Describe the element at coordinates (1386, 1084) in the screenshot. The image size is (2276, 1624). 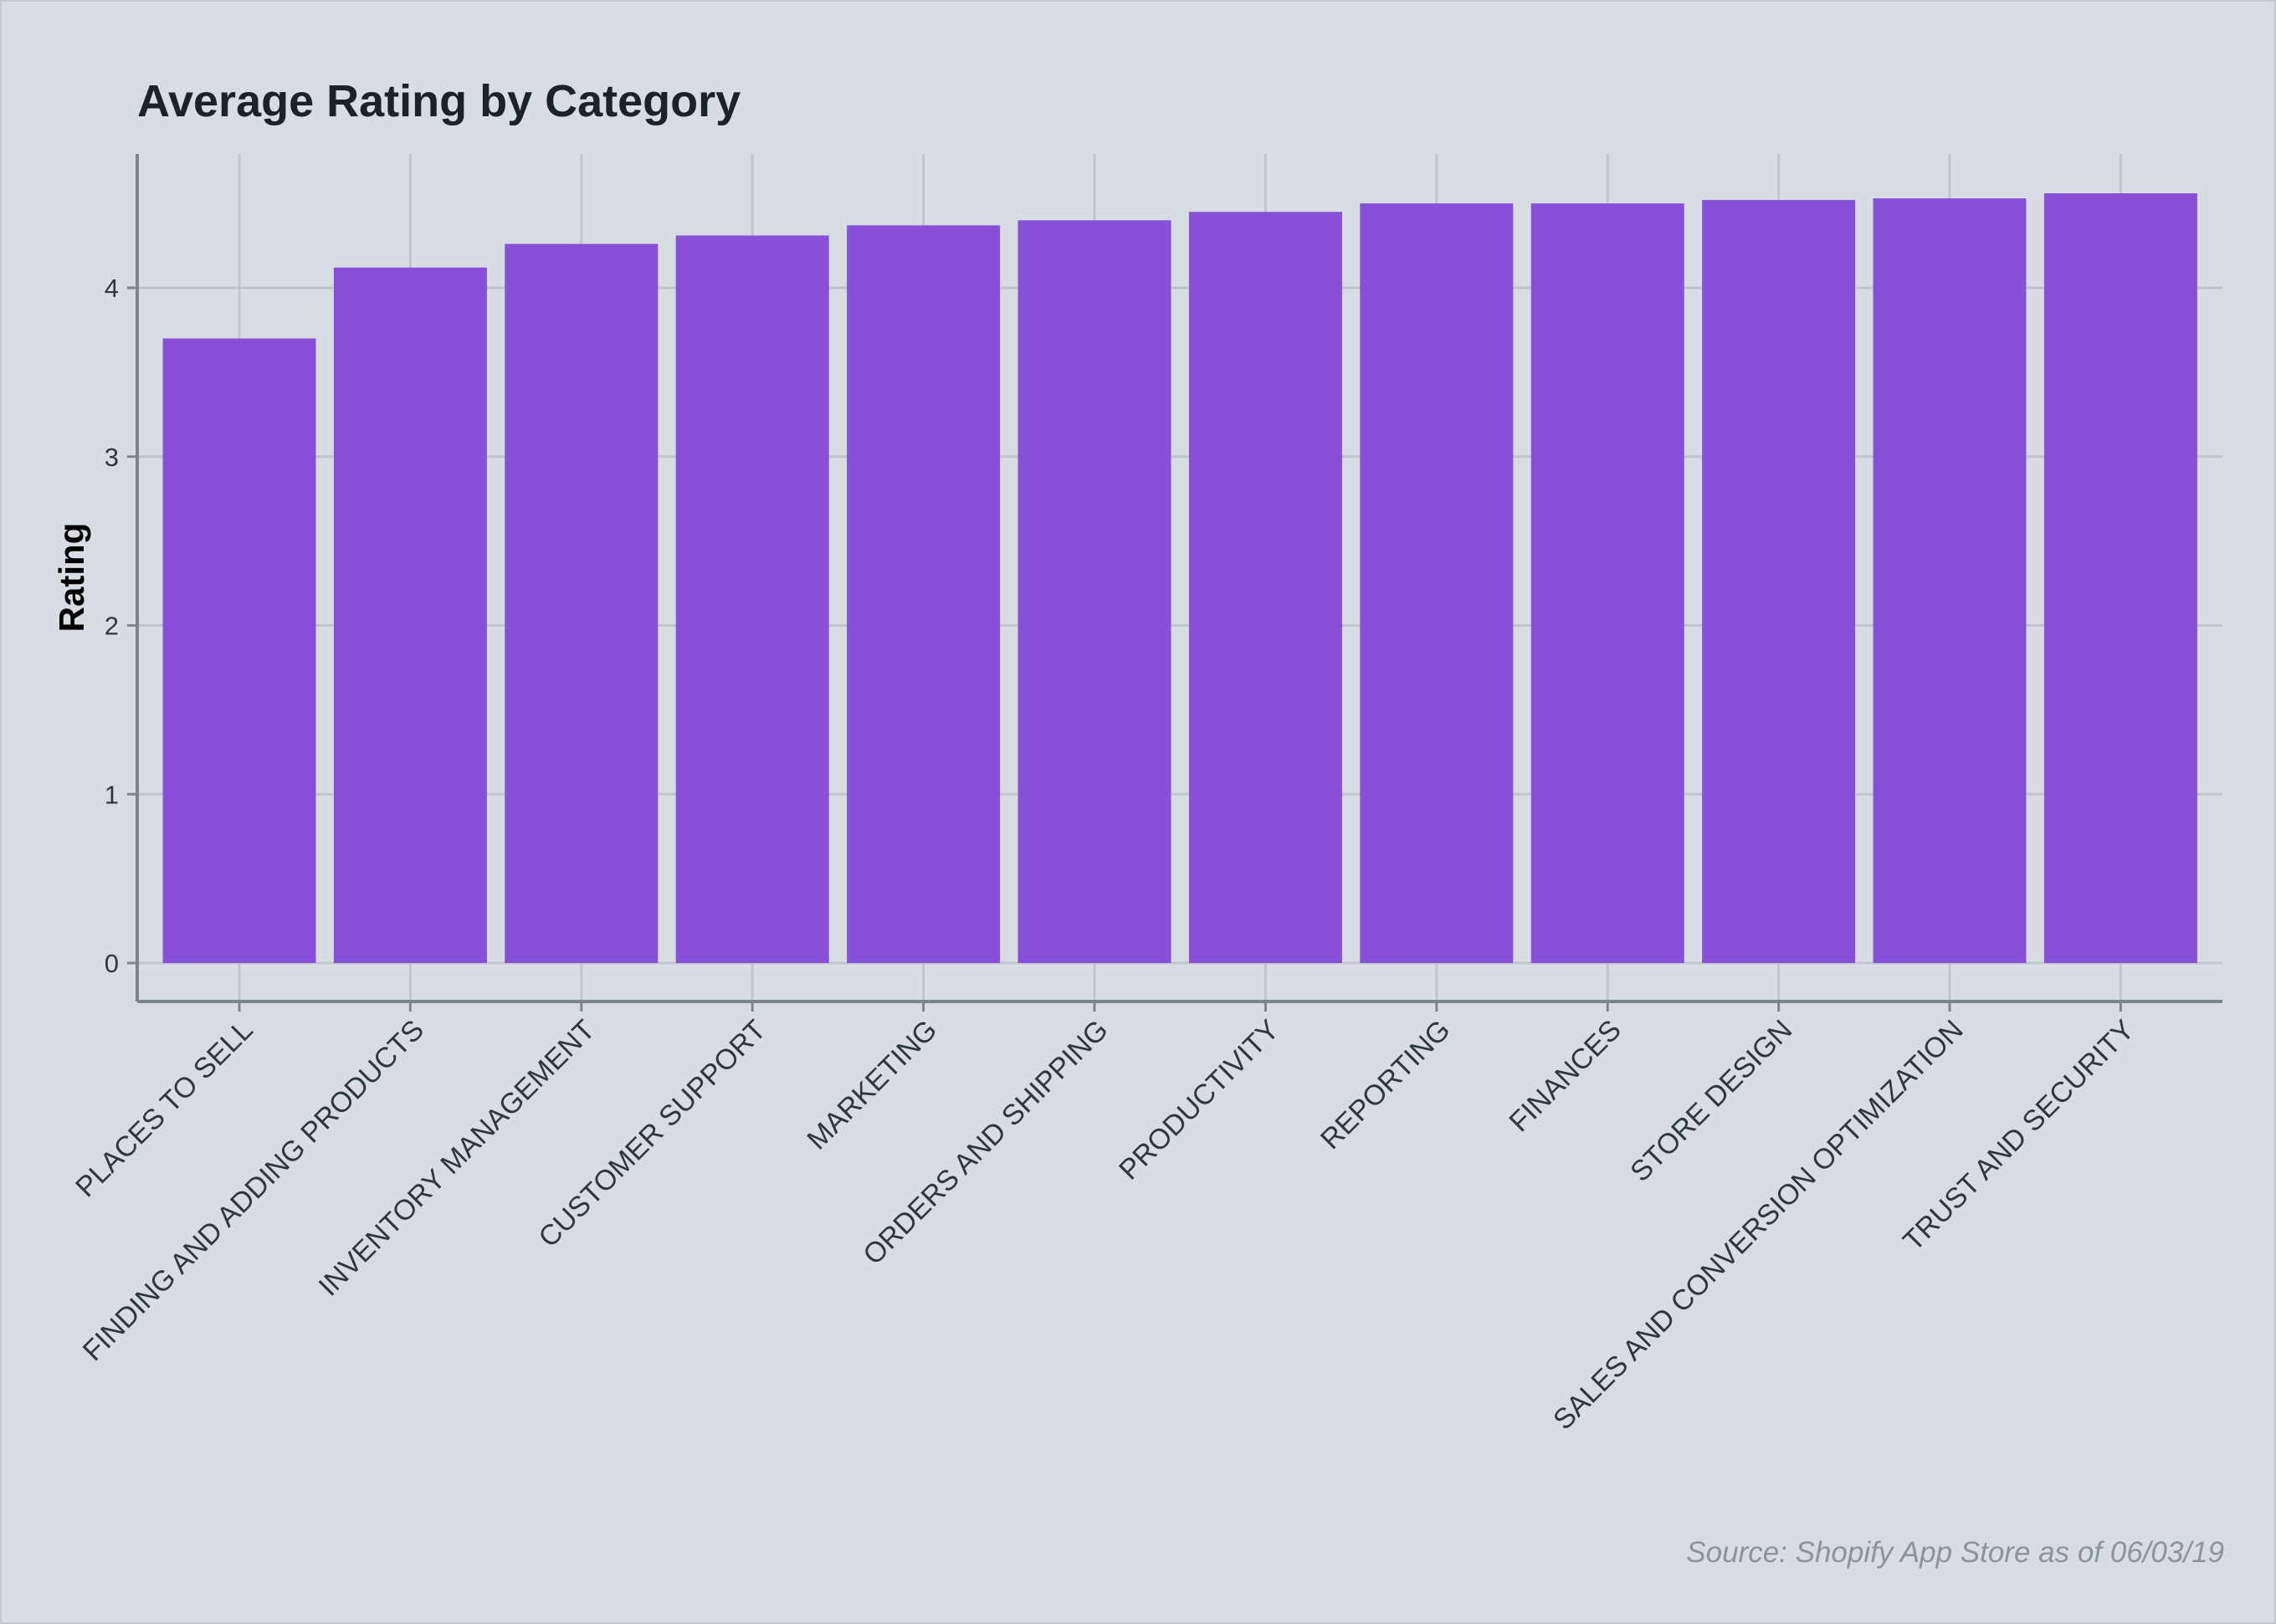
I see `x-tick-label: REPORTING` at that location.